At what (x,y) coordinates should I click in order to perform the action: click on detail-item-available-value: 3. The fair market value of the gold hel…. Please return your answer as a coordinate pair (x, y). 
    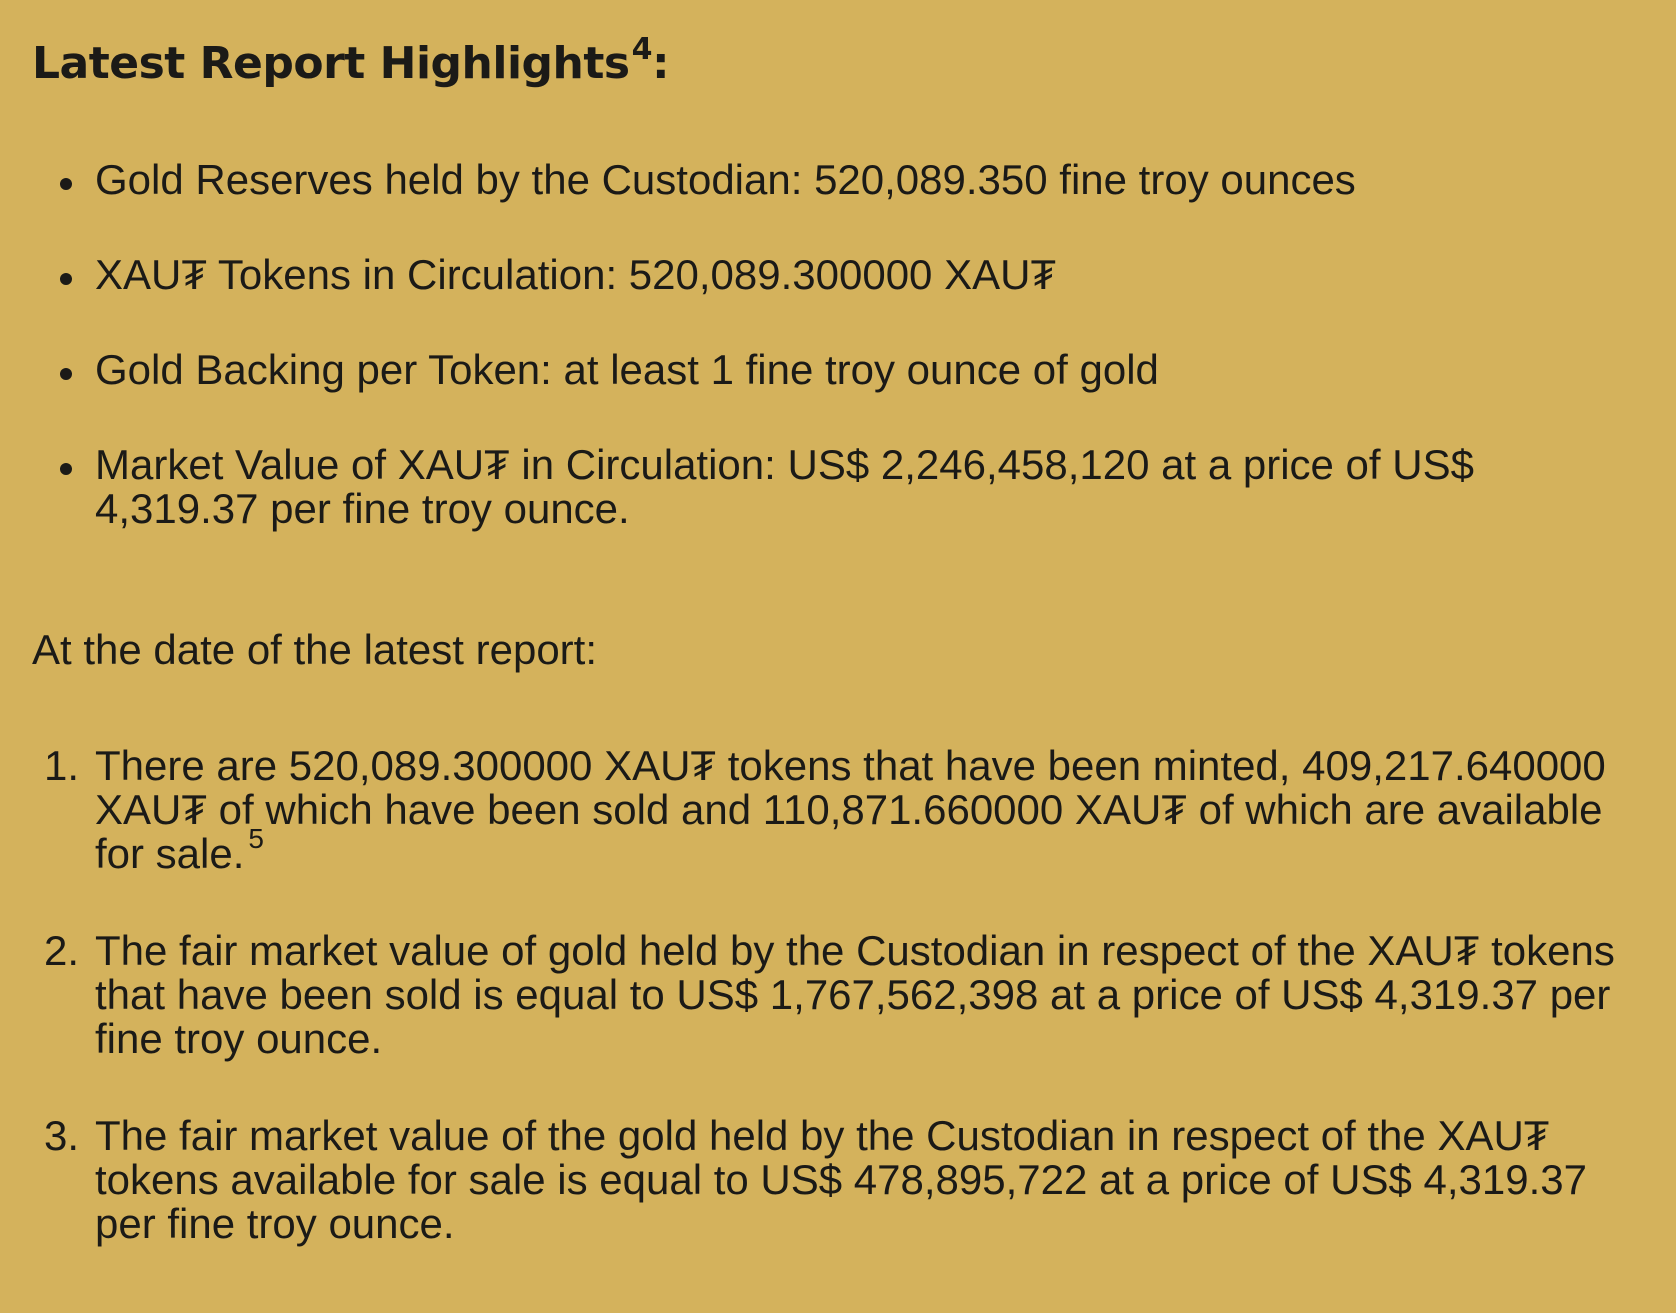
    Looking at the image, I should click on (837, 1180).